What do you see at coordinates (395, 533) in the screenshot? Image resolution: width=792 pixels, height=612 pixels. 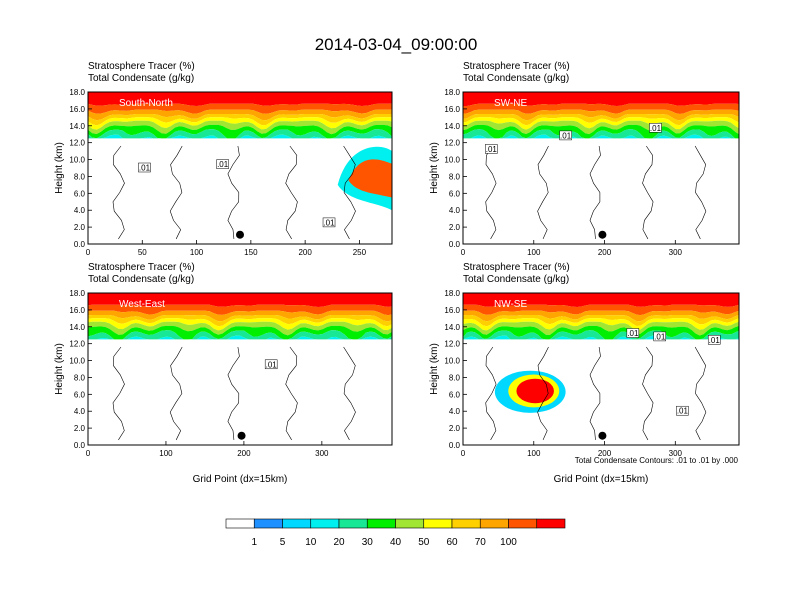 I see `colorbar: 1 5 10 20 30 40 50 60 70 100` at bounding box center [395, 533].